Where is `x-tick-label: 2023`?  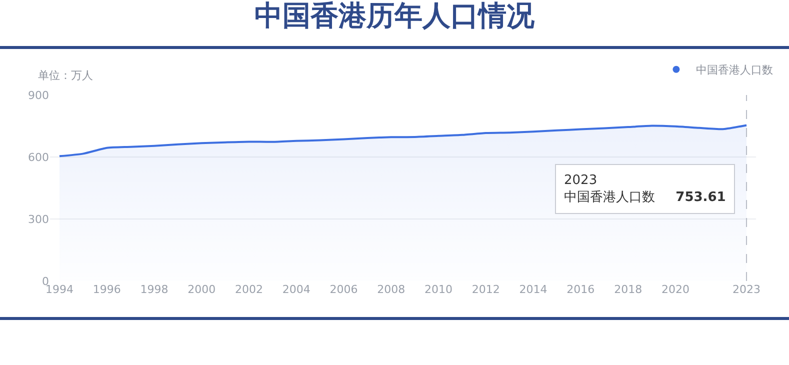
x-tick-label: 2023 is located at coordinates (746, 289).